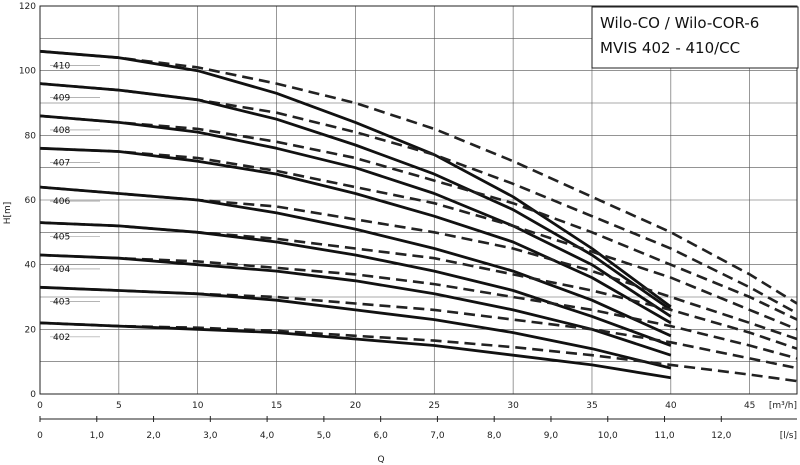  What do you see at coordinates (324, 436) in the screenshot?
I see `x-tick-label-ls: 5,0` at bounding box center [324, 436].